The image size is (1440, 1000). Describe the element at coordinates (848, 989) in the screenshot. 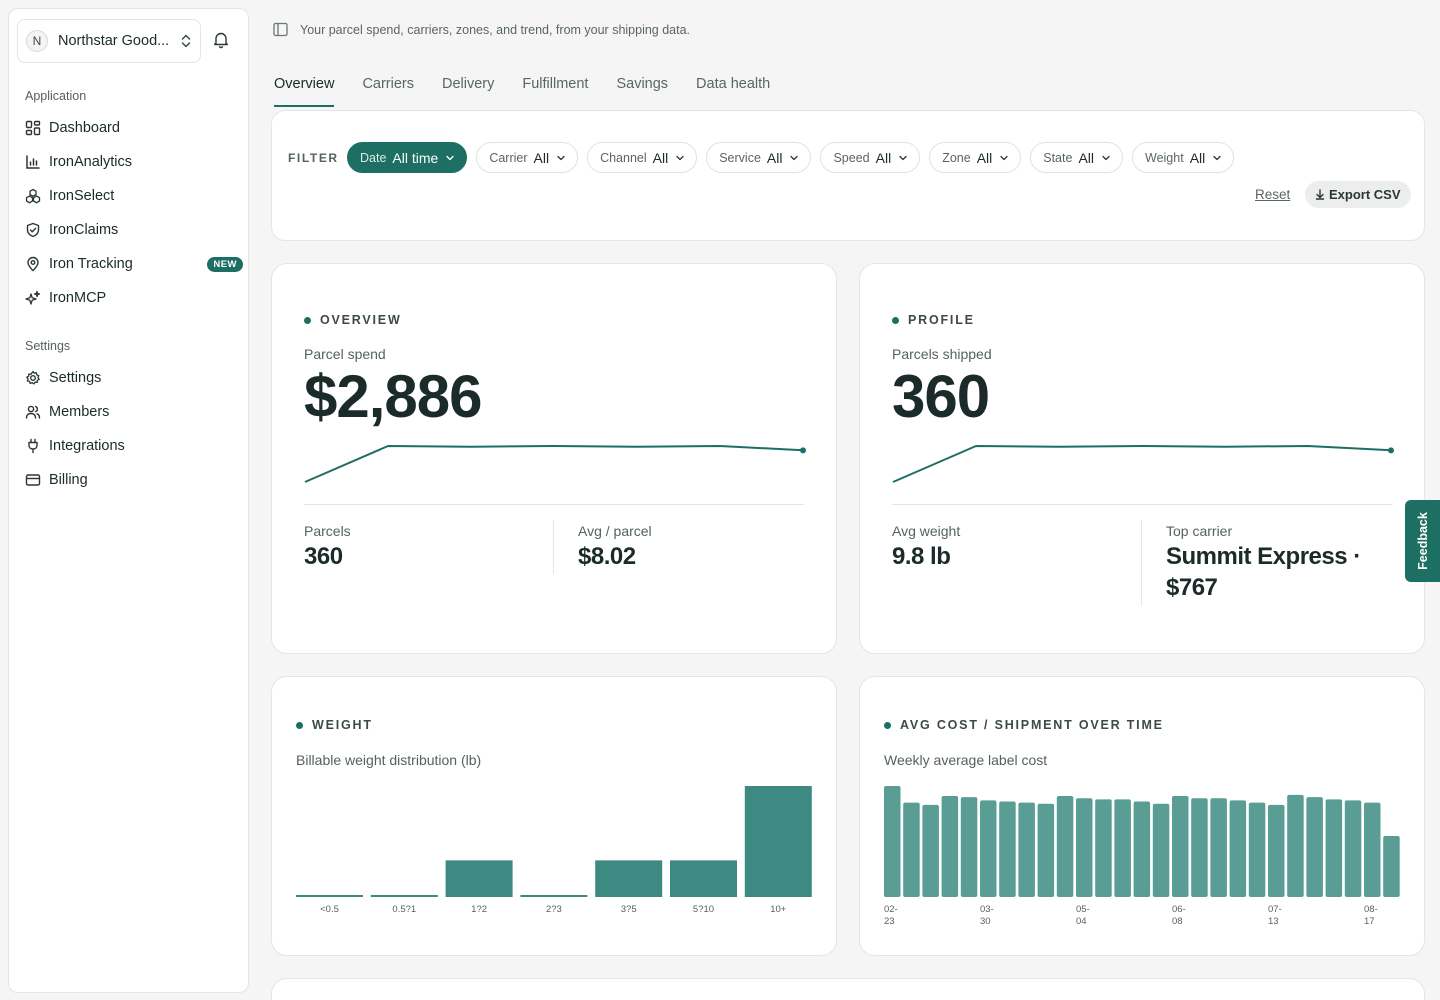

I see `next-card` at that location.